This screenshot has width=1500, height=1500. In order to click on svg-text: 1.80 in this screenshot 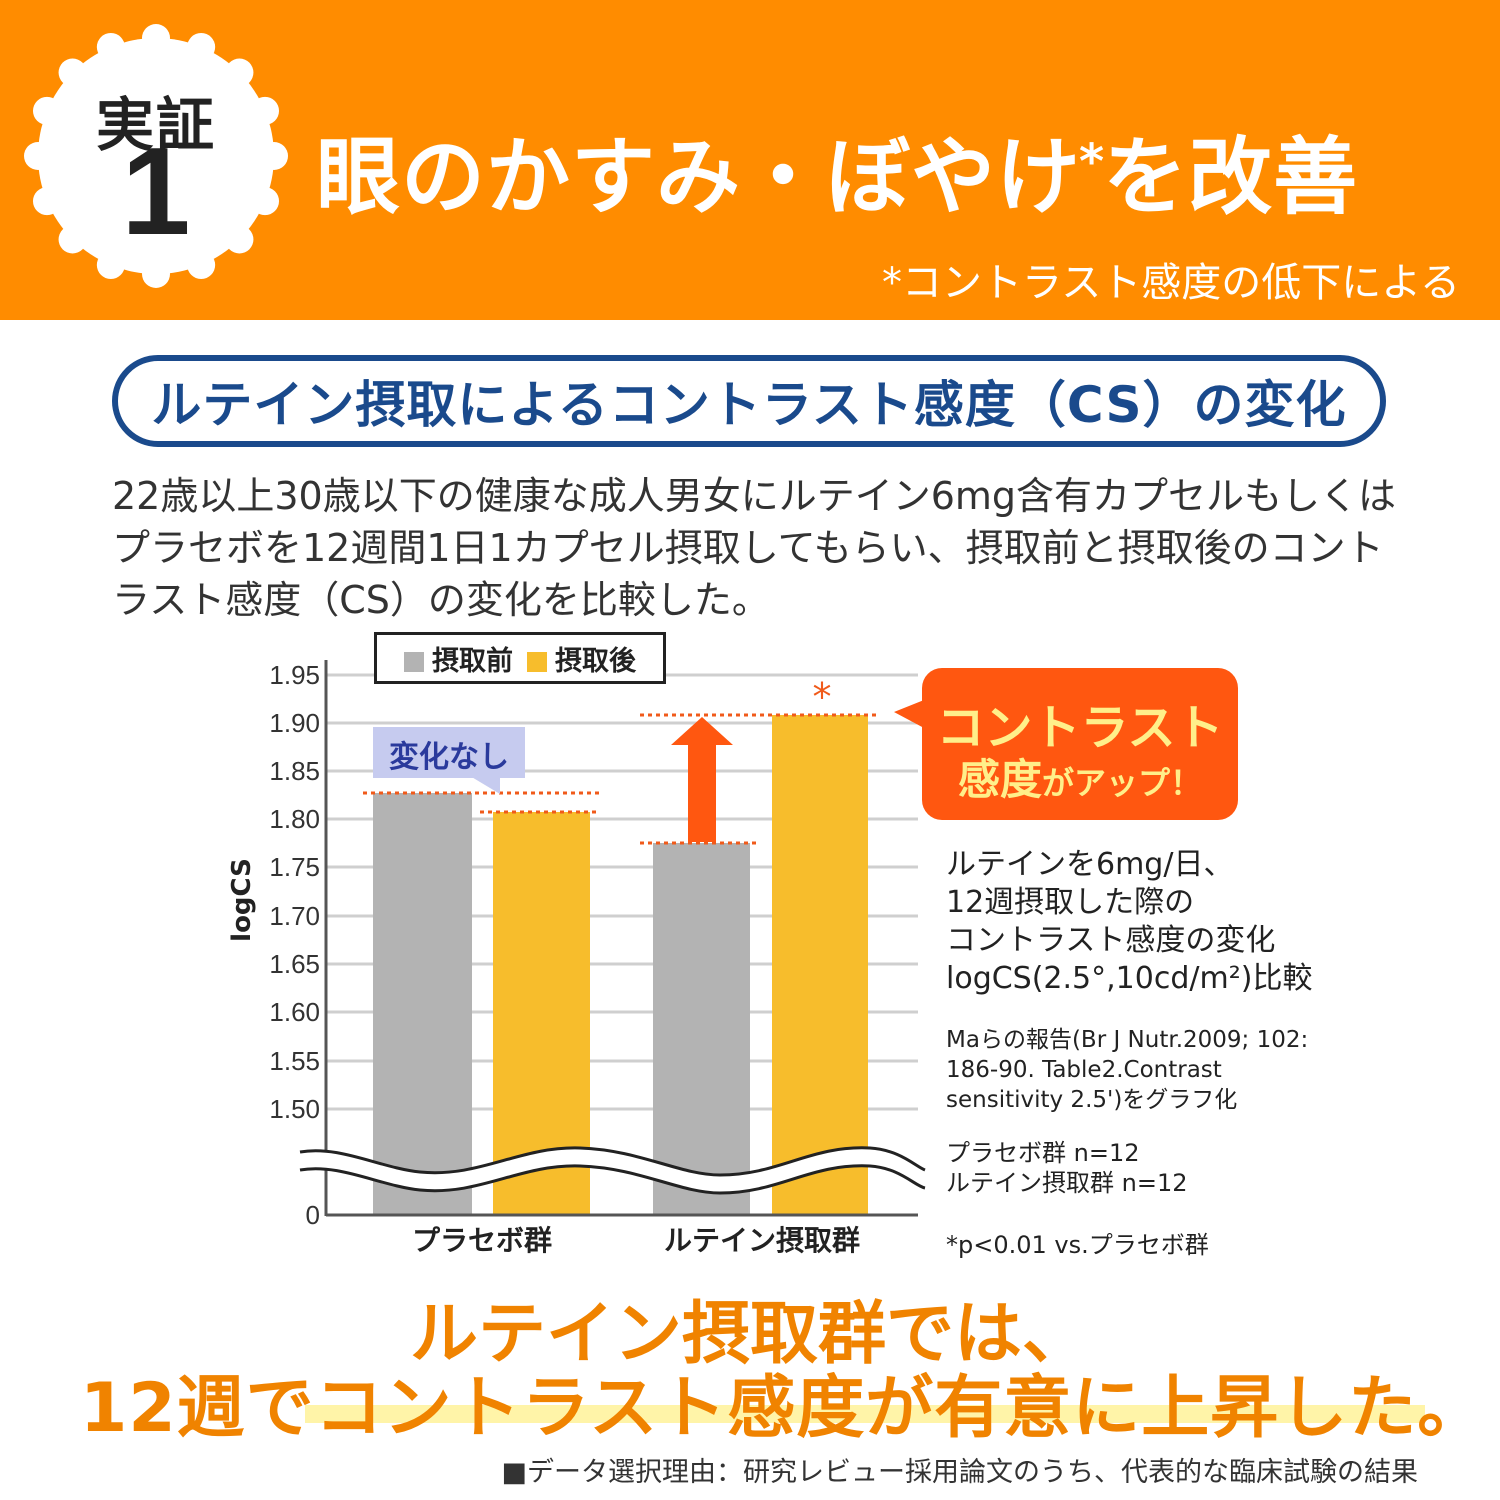, I will do `click(294, 819)`.